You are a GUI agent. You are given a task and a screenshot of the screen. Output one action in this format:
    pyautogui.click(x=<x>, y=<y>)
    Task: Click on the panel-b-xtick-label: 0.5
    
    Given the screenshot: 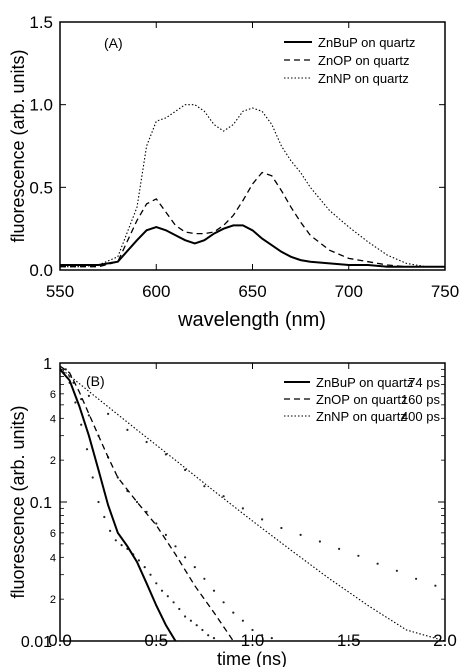 What is the action you would take?
    pyautogui.click(x=156, y=640)
    